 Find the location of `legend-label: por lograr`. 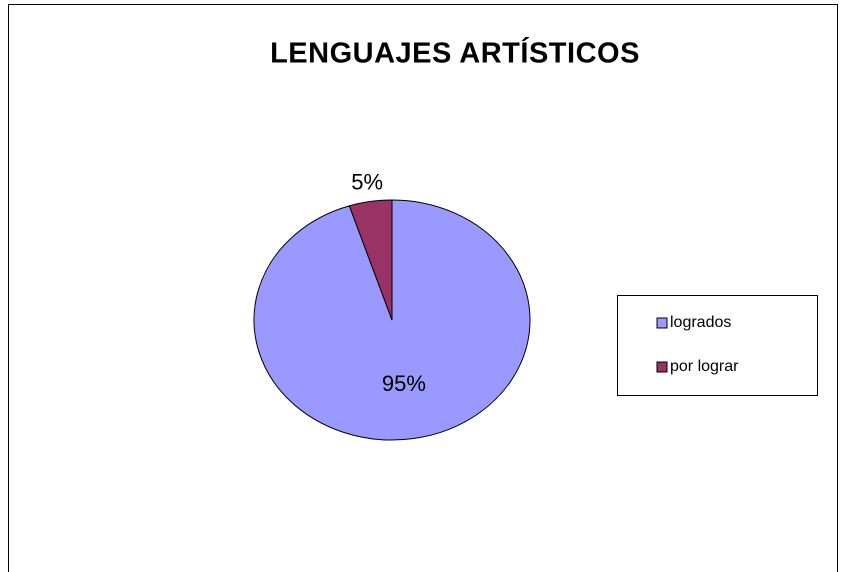

legend-label: por lograr is located at coordinates (704, 366).